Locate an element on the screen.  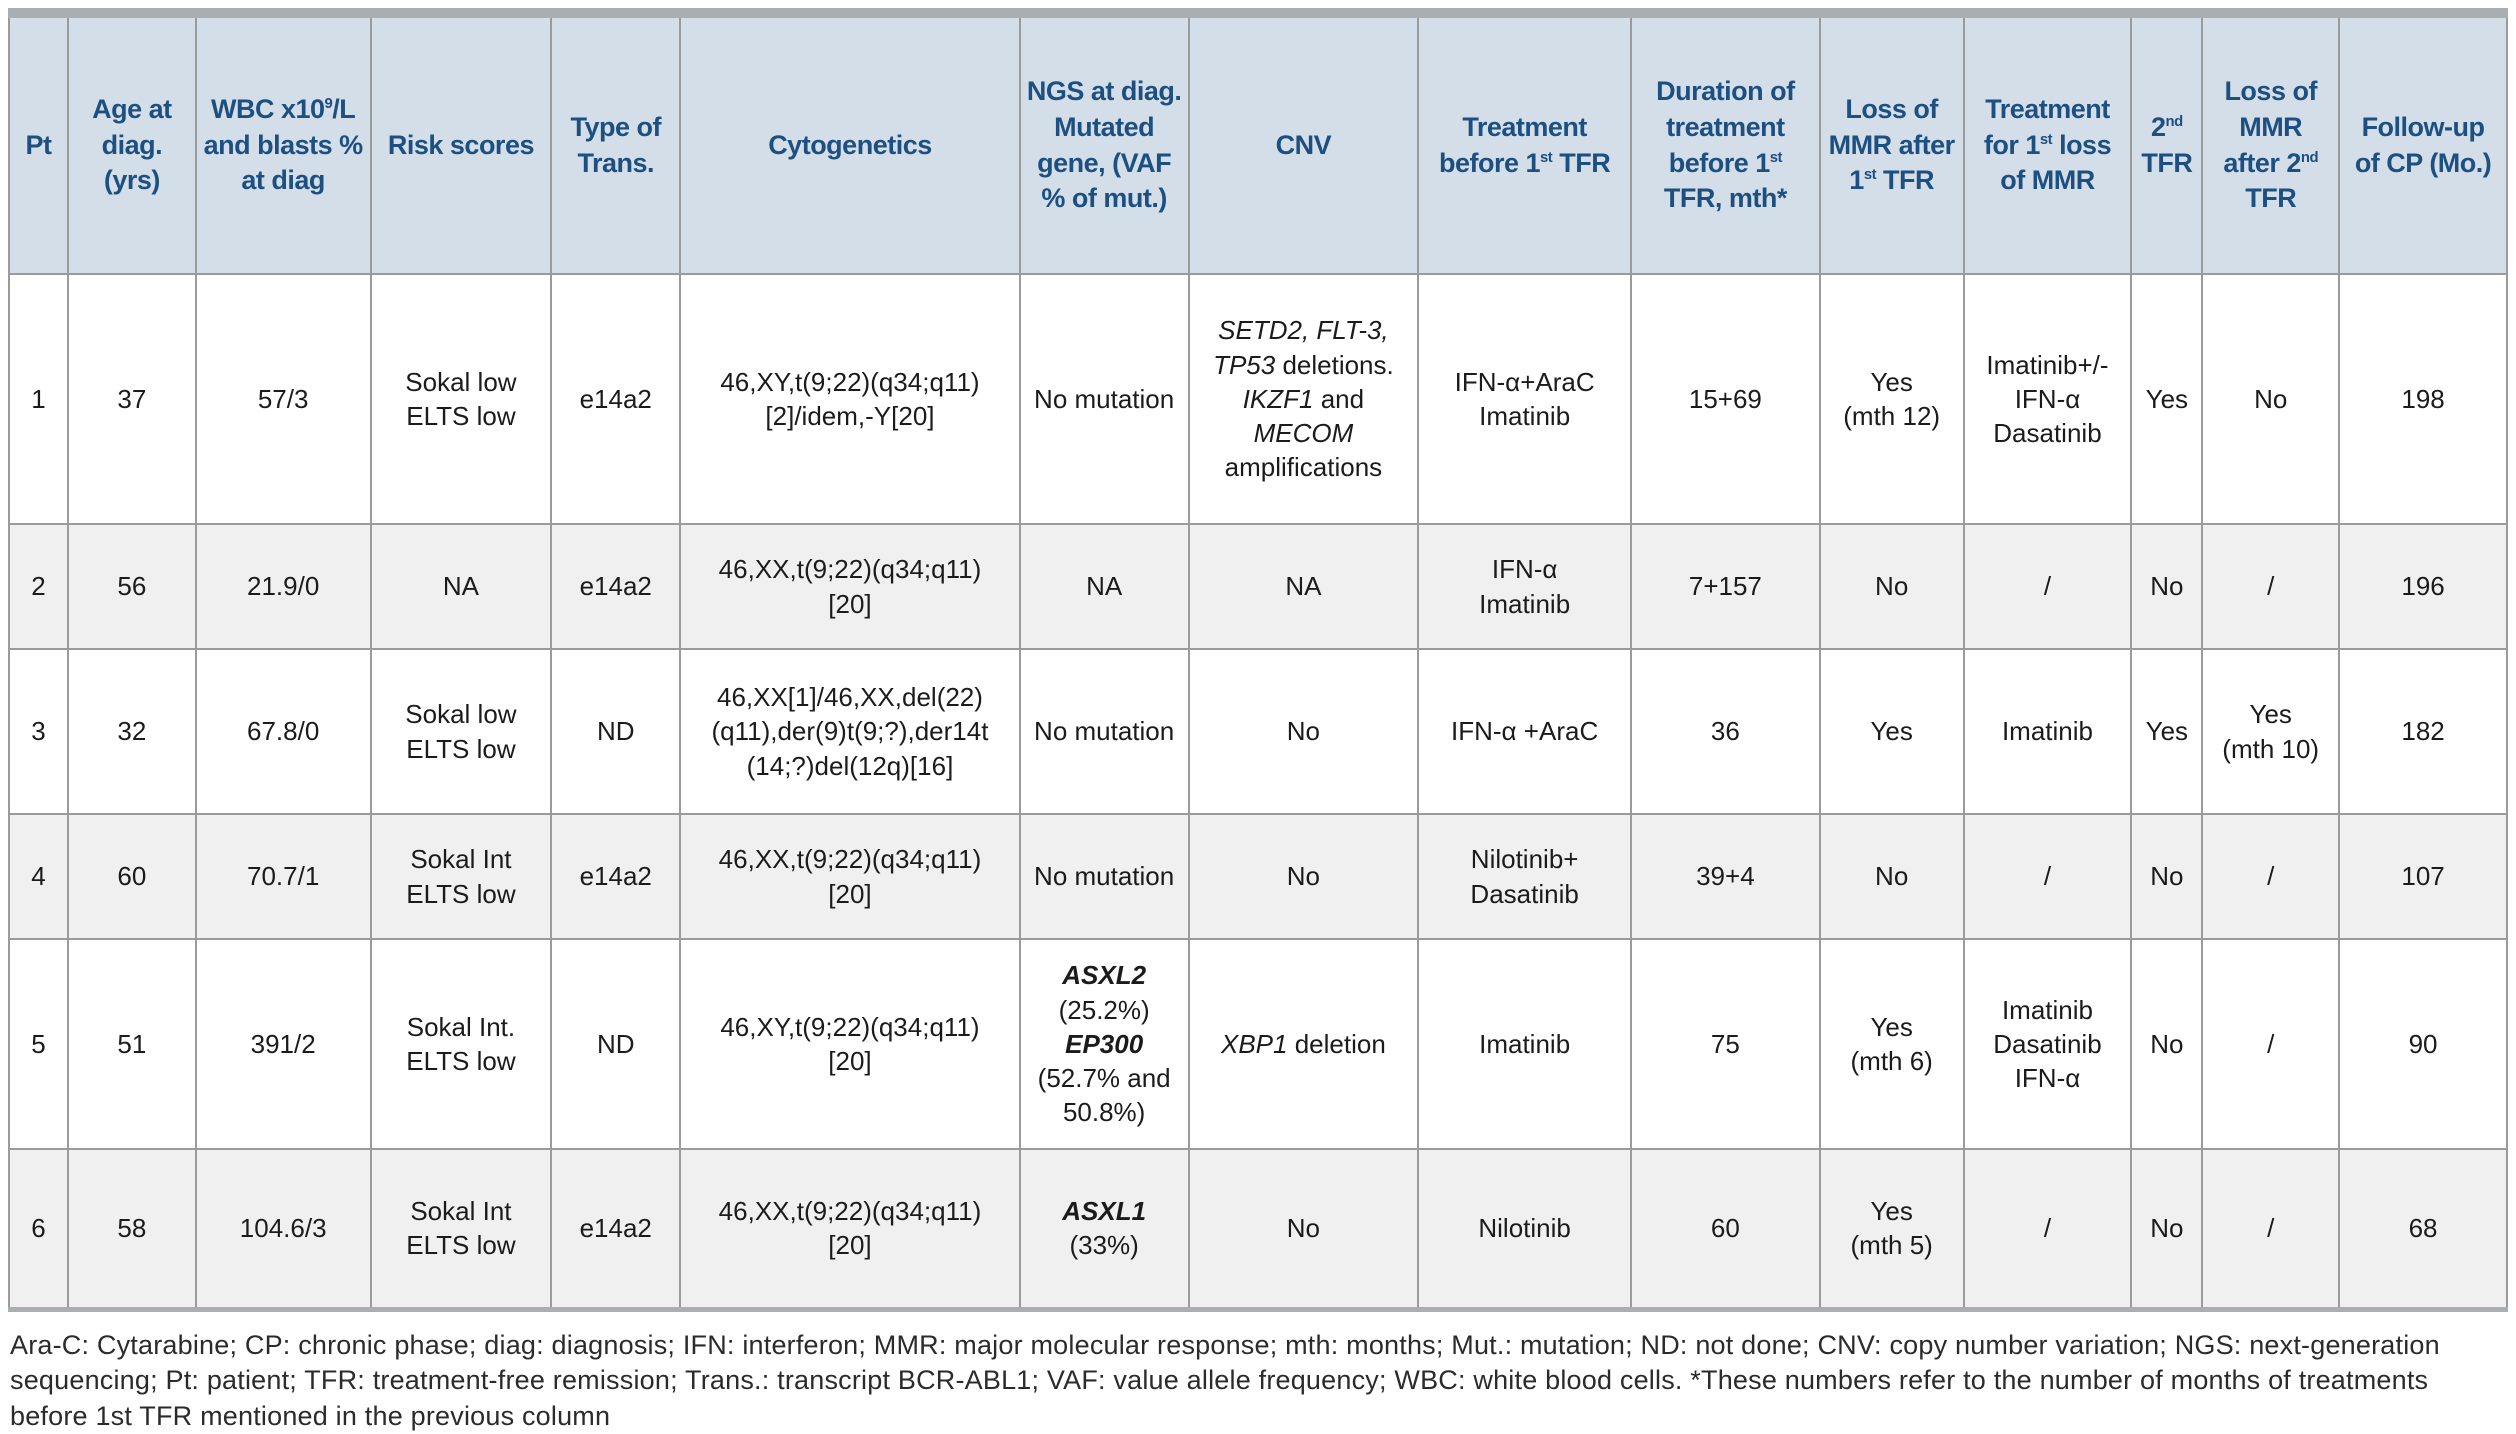
column-header-risk: Risk scores is located at coordinates (461, 143).